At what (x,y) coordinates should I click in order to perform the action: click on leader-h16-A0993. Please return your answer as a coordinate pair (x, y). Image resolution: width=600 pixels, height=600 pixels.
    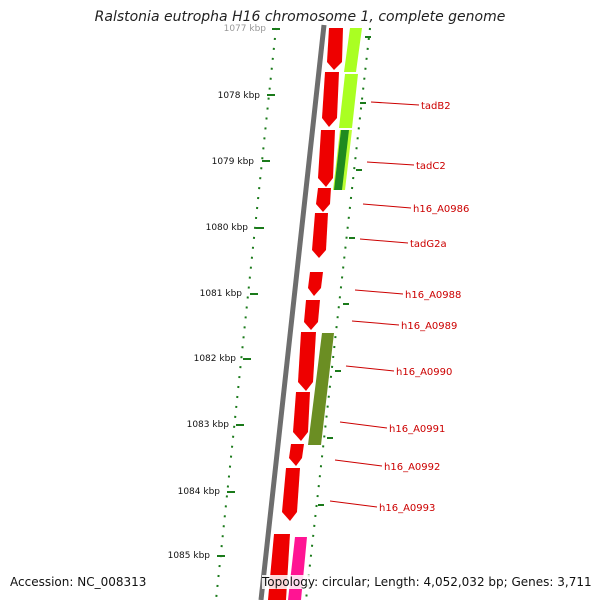
    Looking at the image, I should click on (353, 504).